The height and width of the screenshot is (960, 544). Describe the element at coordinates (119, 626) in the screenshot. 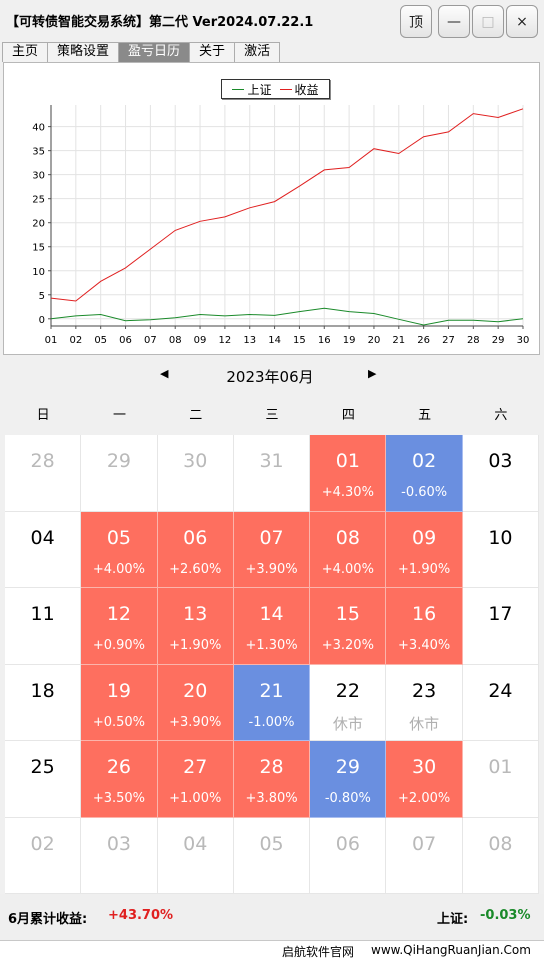

I see `calendar-day-cell: 12 +0.90%` at that location.